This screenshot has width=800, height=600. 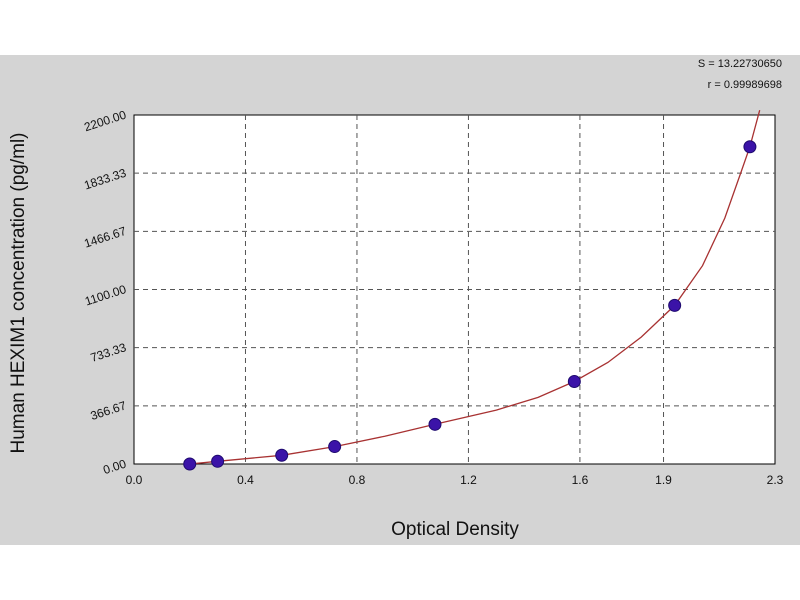 I want to click on x-axis-title: Optical Density, so click(x=455, y=529).